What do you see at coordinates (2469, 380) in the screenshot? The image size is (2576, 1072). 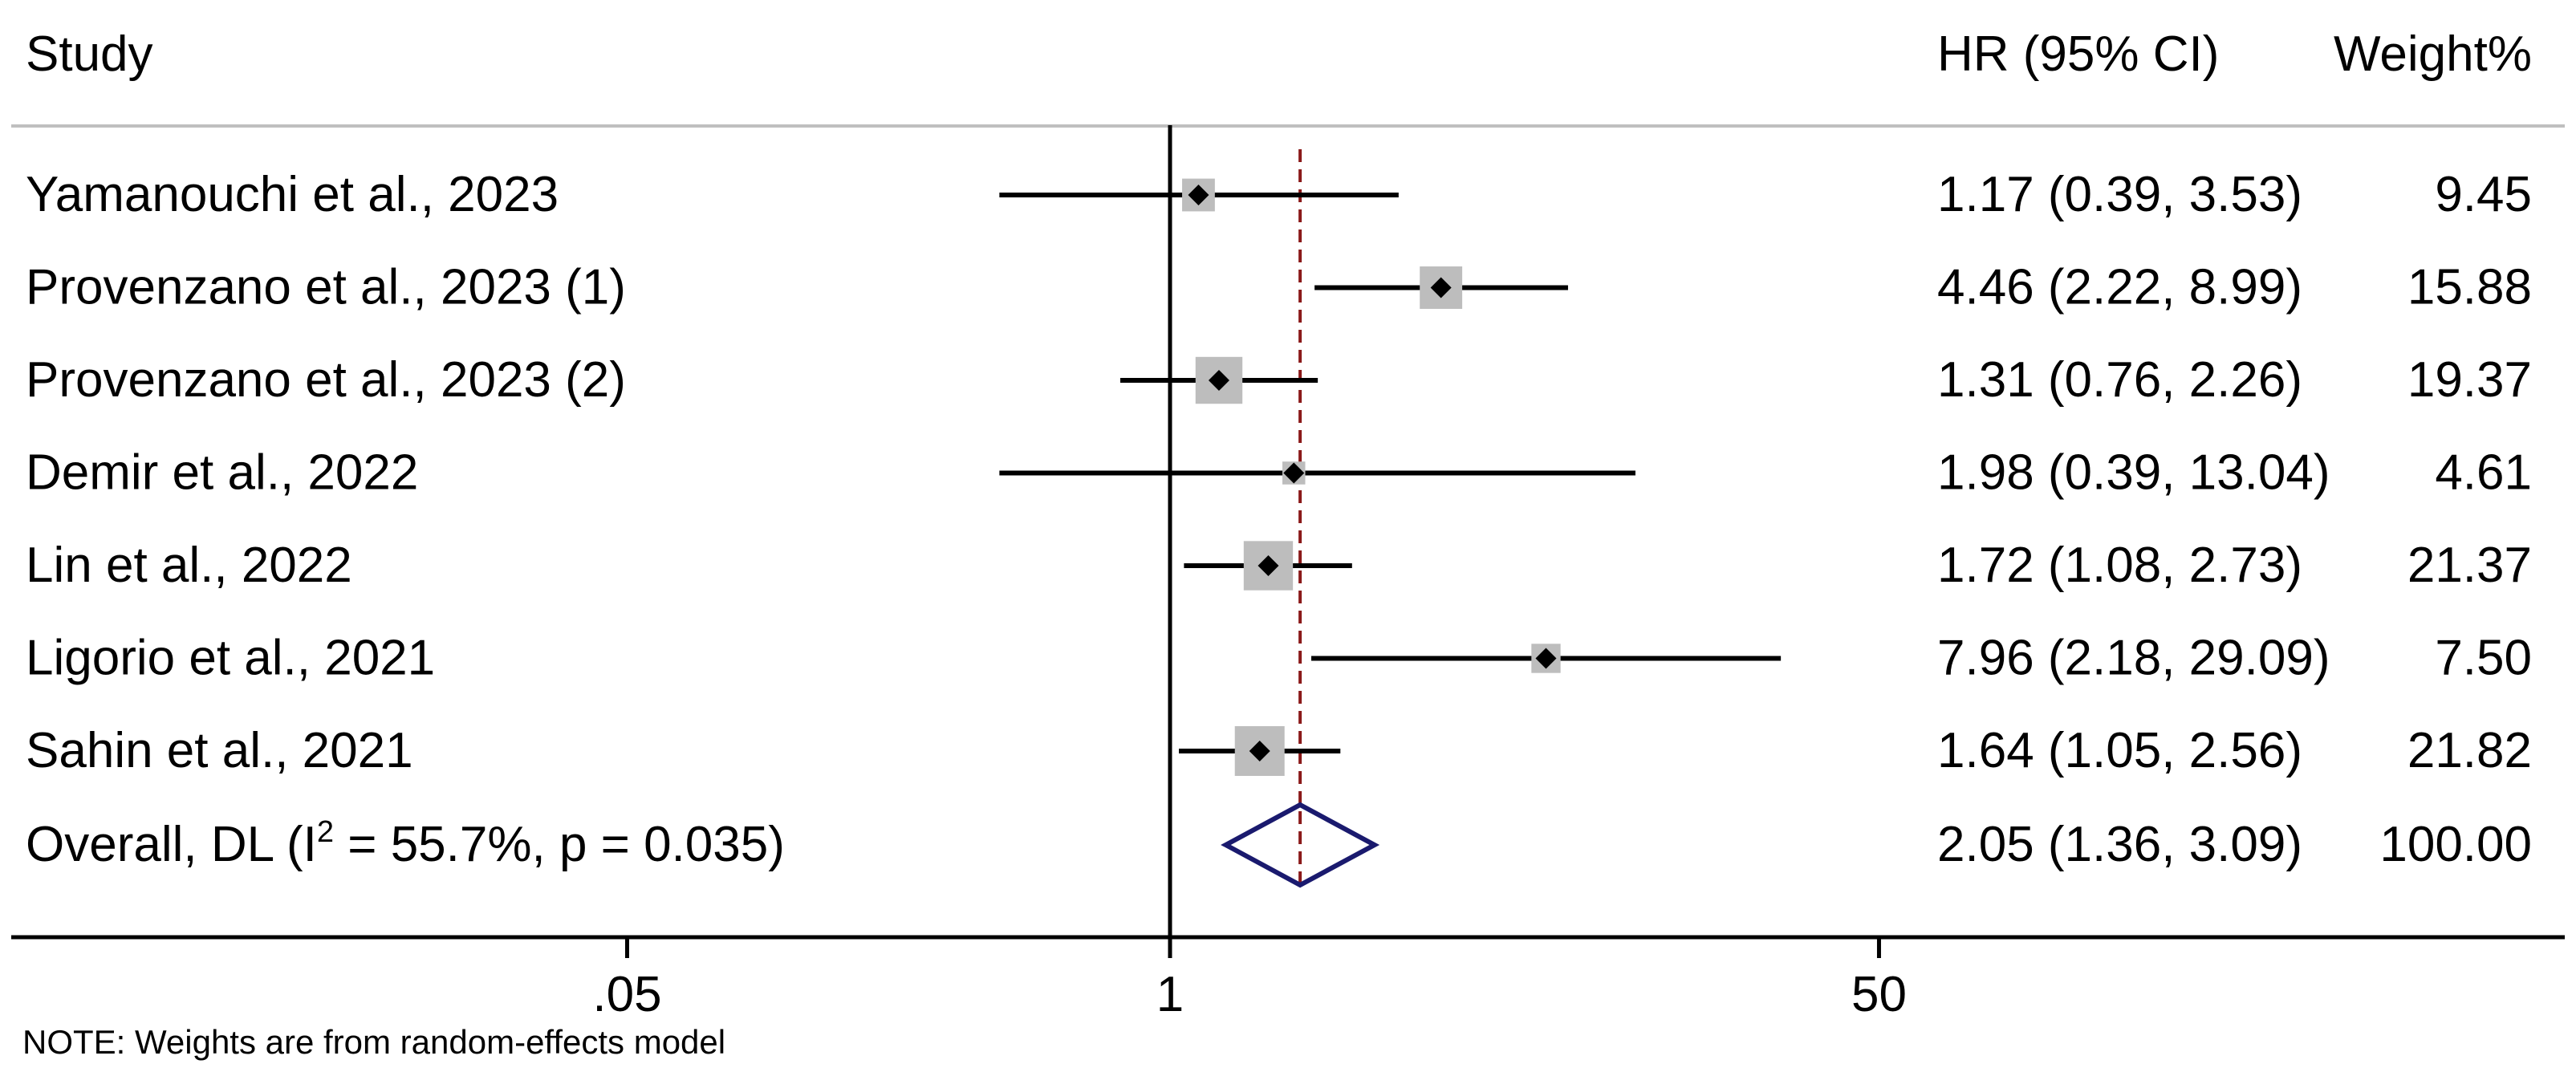 I see `study-weight-text: 19.37` at bounding box center [2469, 380].